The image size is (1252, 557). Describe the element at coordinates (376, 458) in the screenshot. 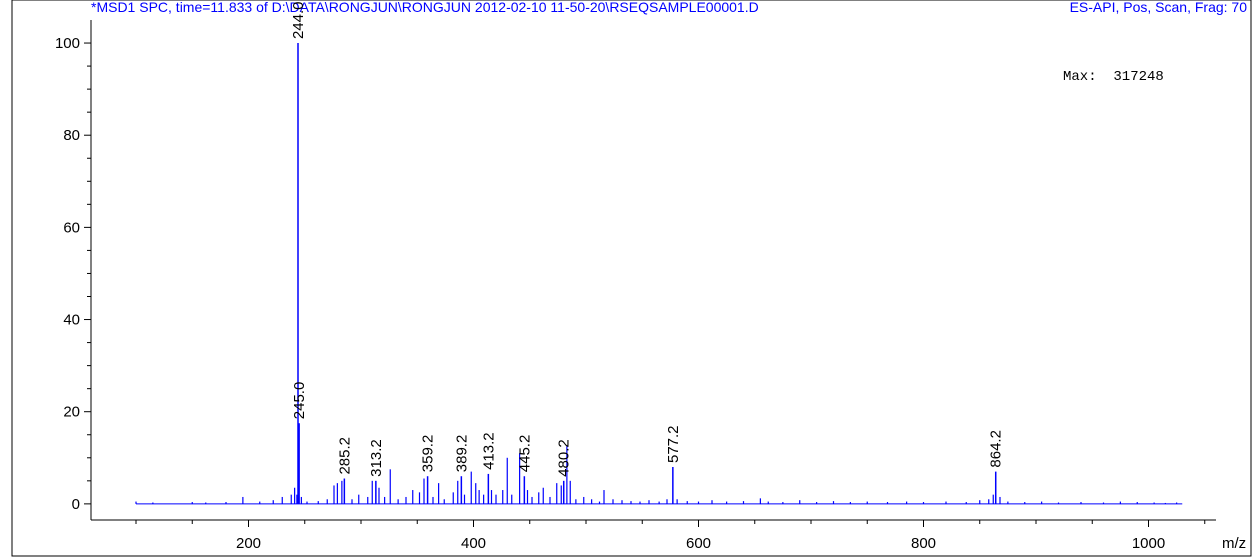

I see `peak-label-313.2: 313.2` at that location.